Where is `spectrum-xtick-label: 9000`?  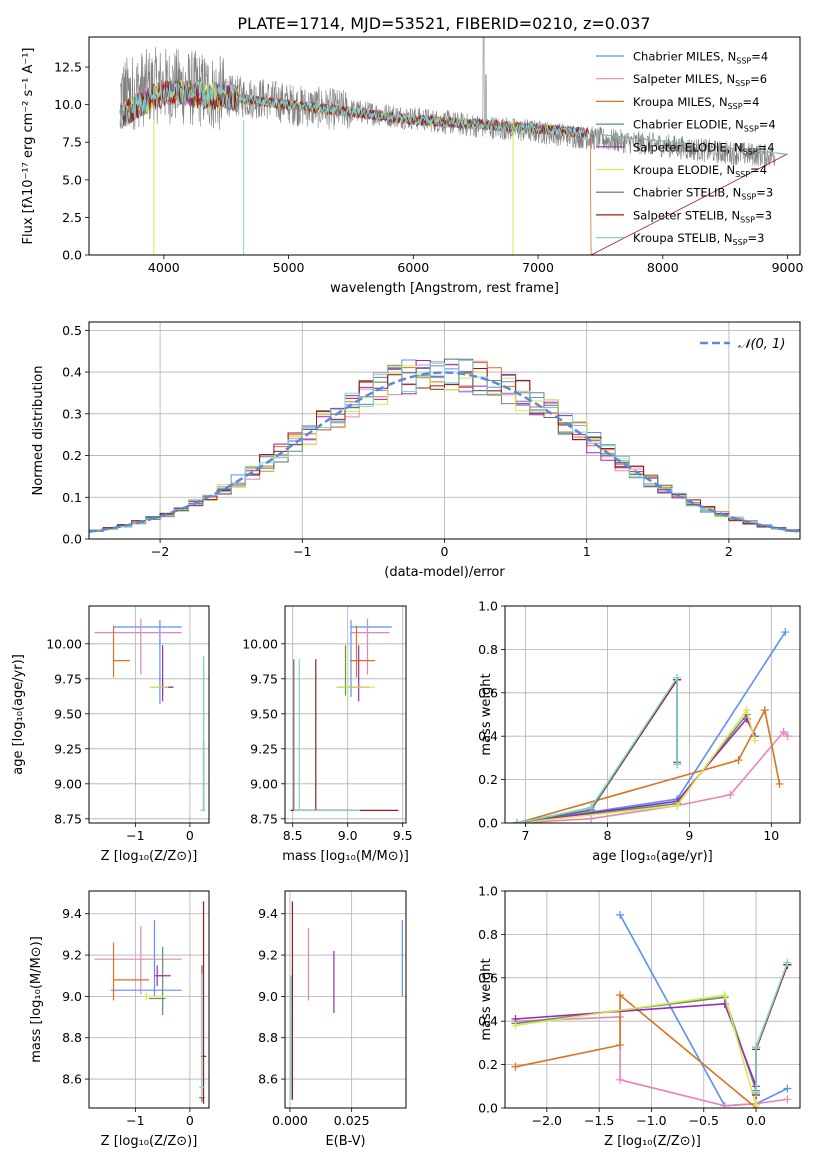 spectrum-xtick-label: 9000 is located at coordinates (788, 267).